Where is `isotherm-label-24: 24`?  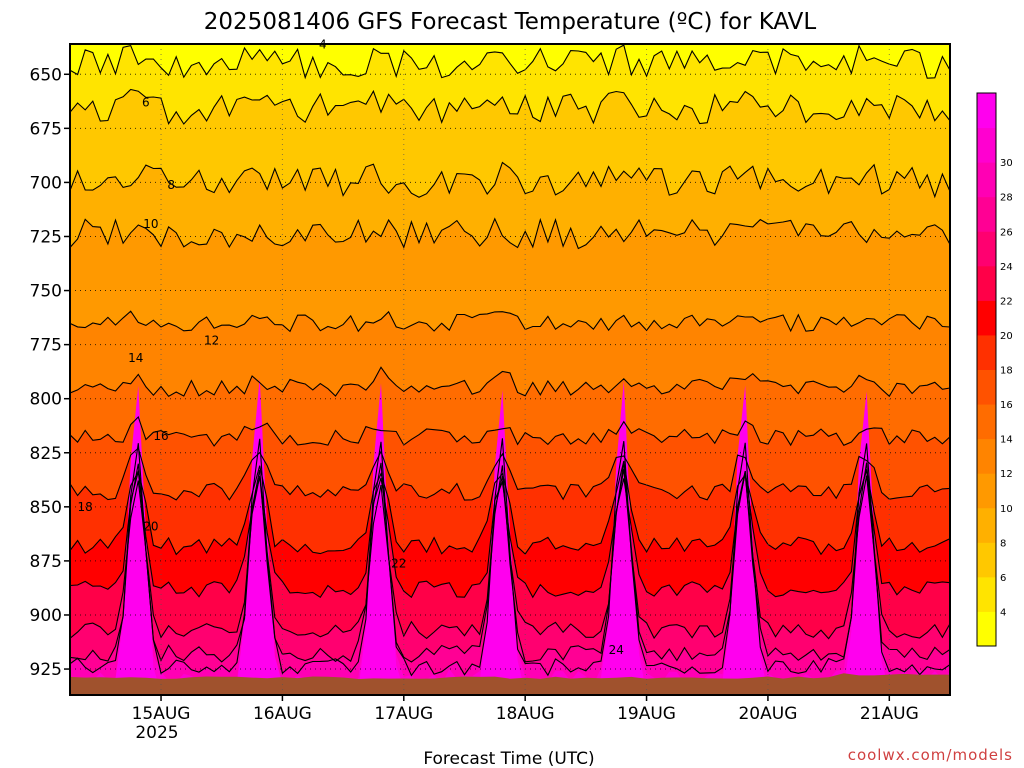 isotherm-label-24: 24 is located at coordinates (616, 650).